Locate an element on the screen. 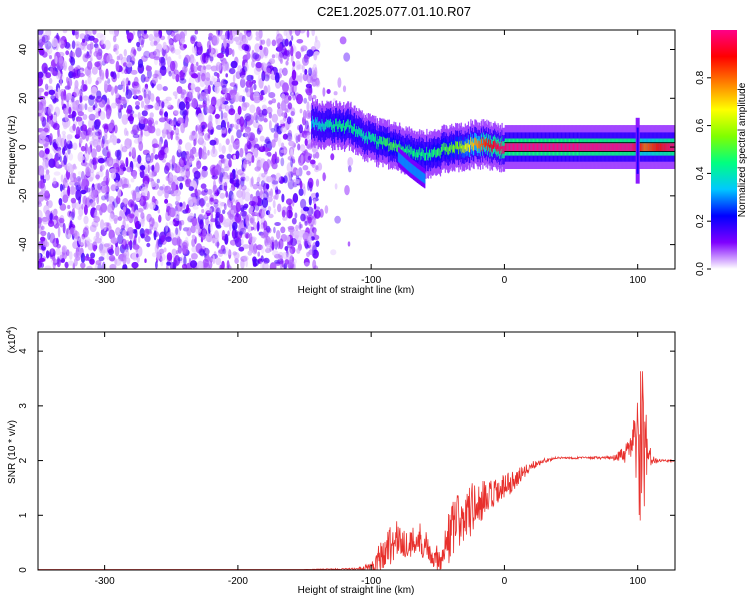 The height and width of the screenshot is (600, 750). snr-scale-prefix: (x10 is located at coordinates (12, 343).